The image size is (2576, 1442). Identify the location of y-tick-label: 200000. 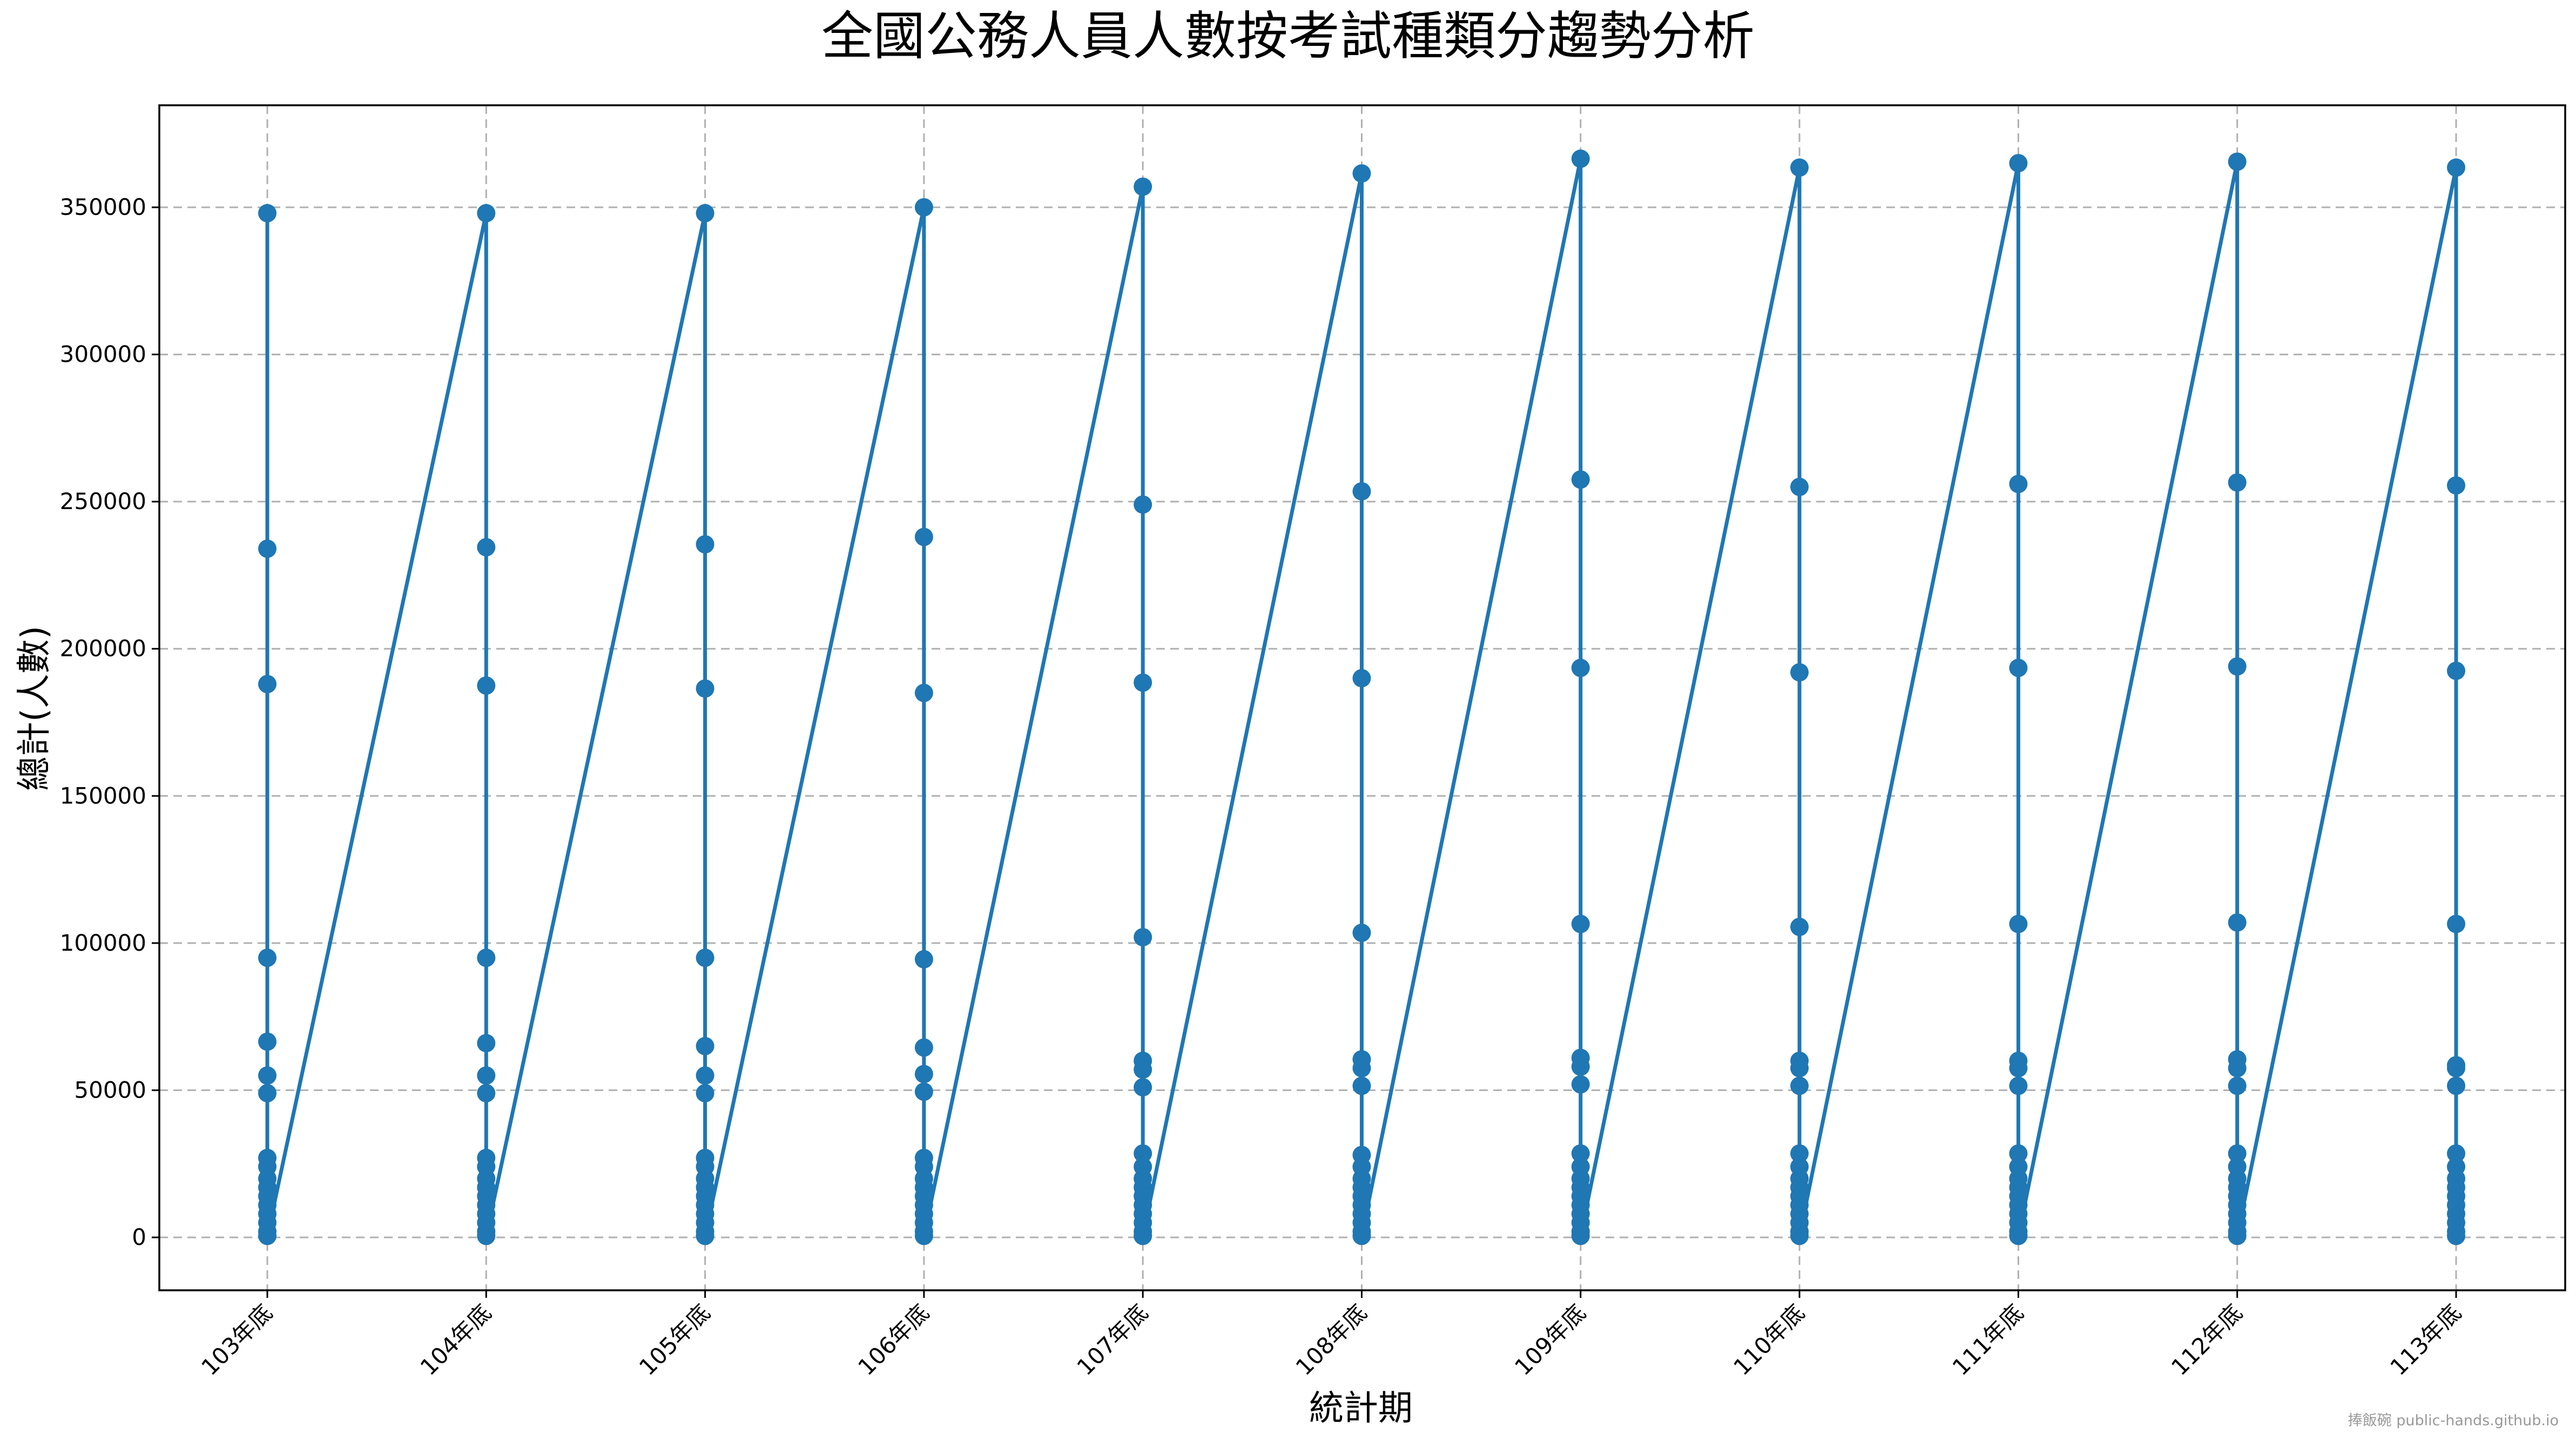
(103, 649).